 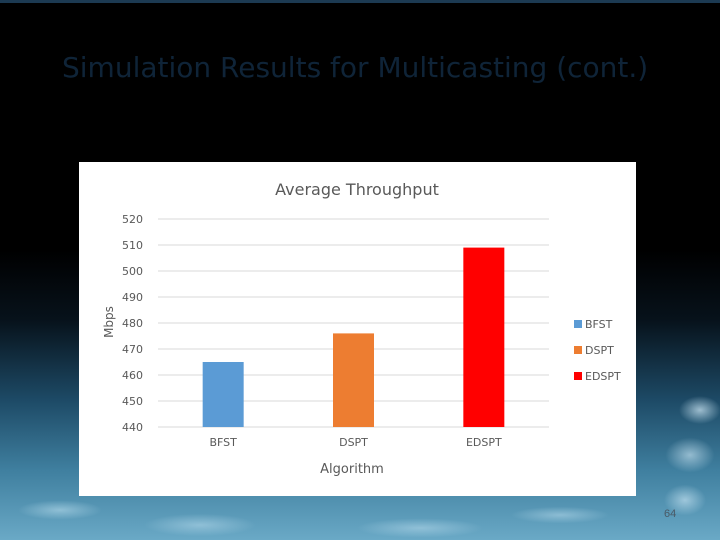 What do you see at coordinates (353, 442) in the screenshot?
I see `x-tick-label: DSPT` at bounding box center [353, 442].